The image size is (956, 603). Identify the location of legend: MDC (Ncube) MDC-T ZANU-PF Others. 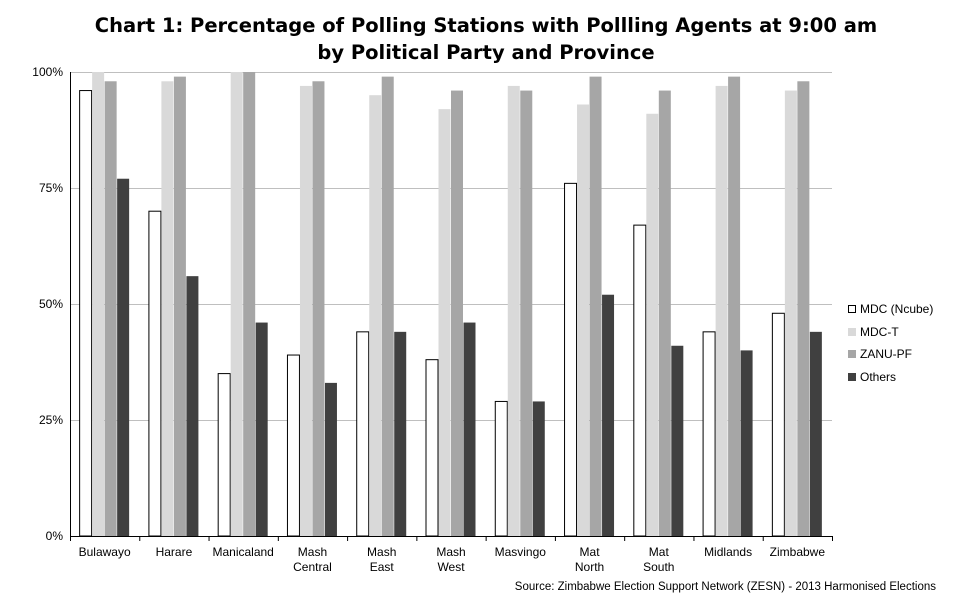
(890, 343).